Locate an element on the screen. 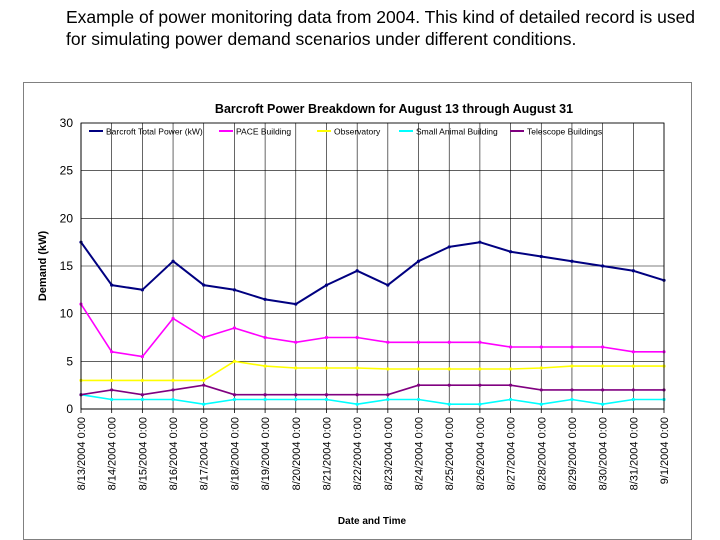  x-tick-label: 8/18/2004 0:00 is located at coordinates (235, 453).